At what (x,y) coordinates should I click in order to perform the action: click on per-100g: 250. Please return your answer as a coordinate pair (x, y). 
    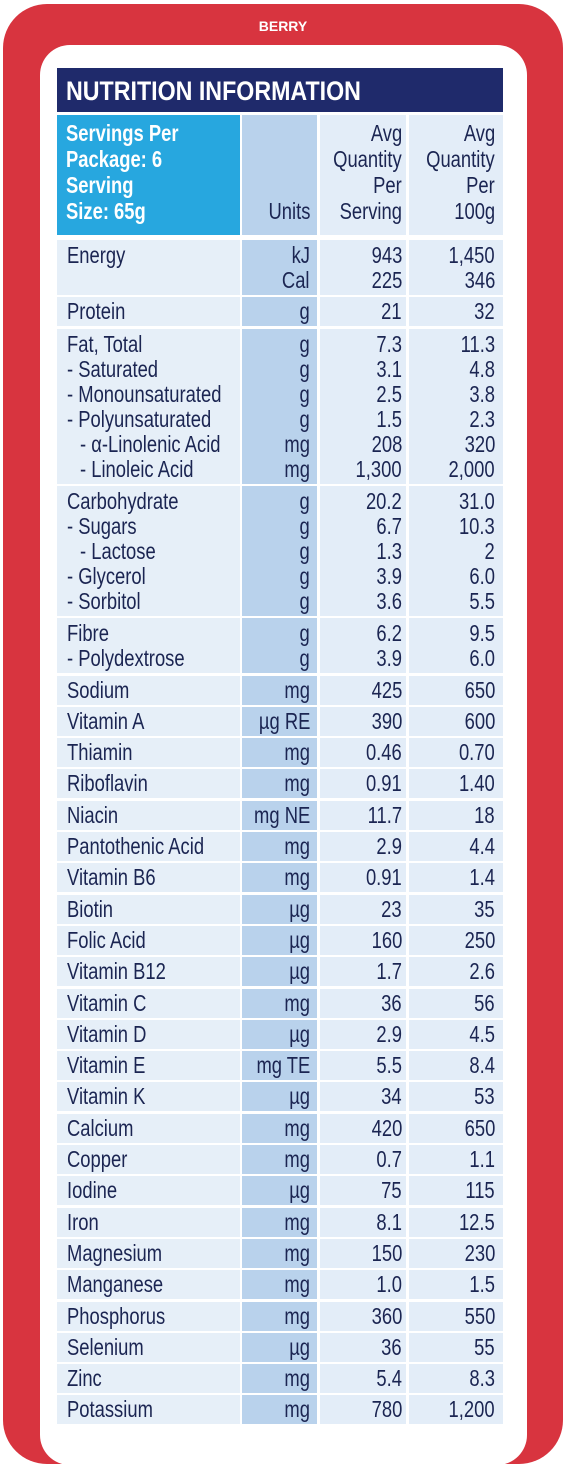
    Looking at the image, I should click on (479, 939).